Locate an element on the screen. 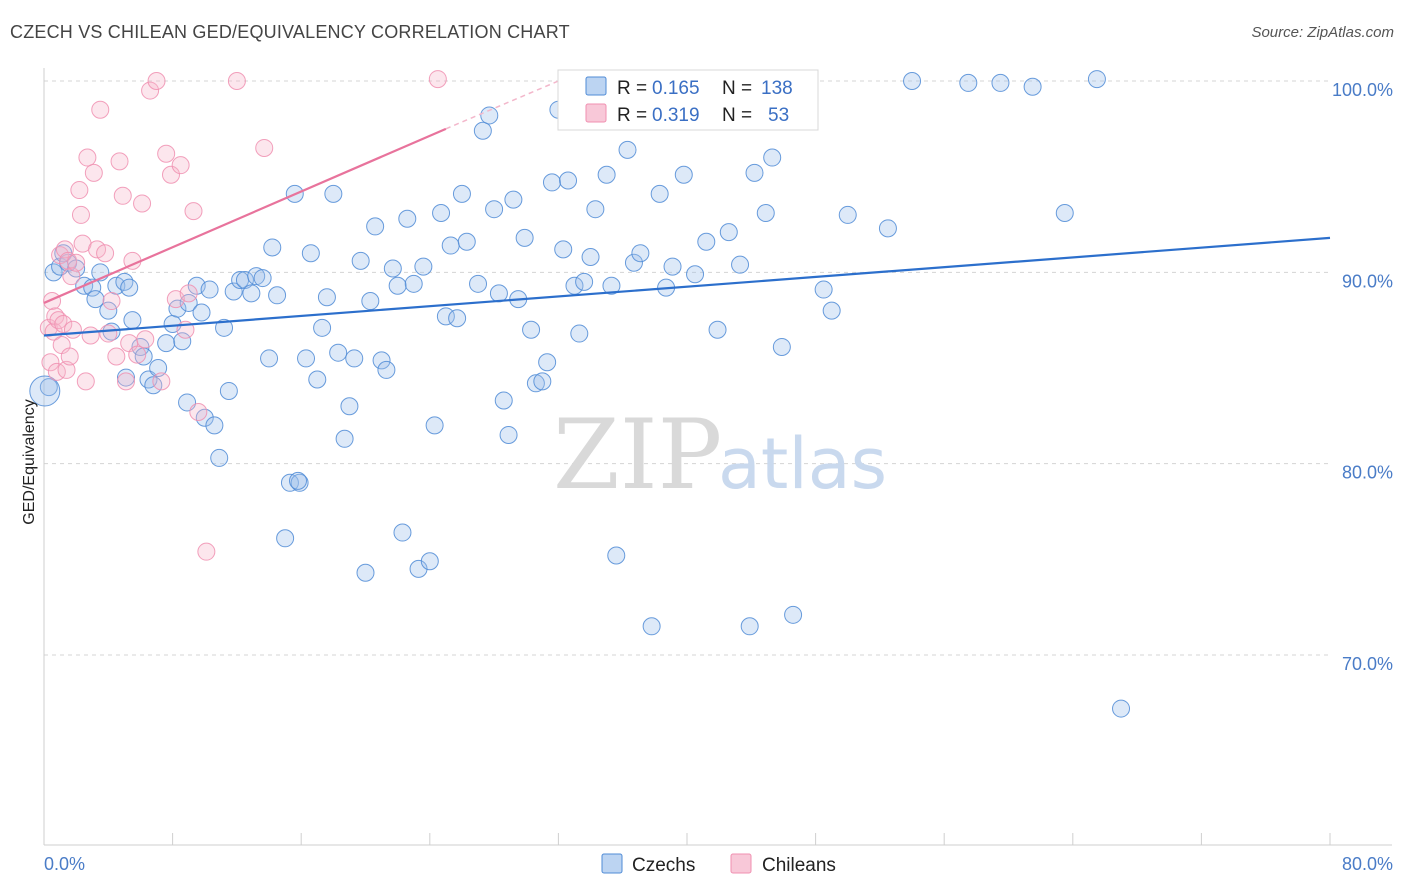 Image resolution: width=1406 pixels, height=892 pixels. bottom-legend: Czechs Chileans is located at coordinates (718, 864).